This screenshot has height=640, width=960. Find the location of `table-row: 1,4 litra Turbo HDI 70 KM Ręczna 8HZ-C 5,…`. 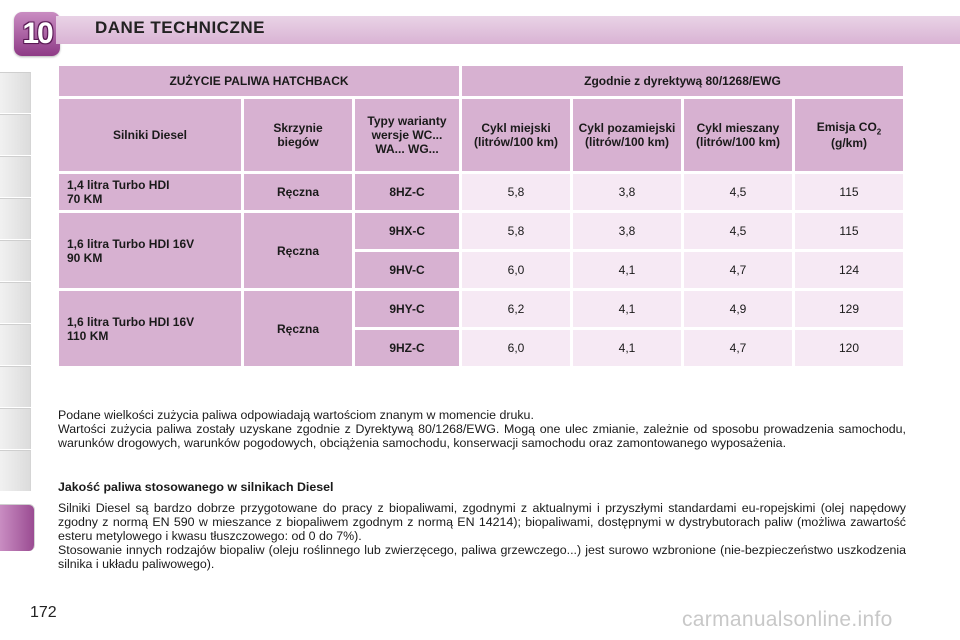

table-row: 1,4 litra Turbo HDI 70 KM Ręczna 8HZ-C 5,… is located at coordinates (481, 192).